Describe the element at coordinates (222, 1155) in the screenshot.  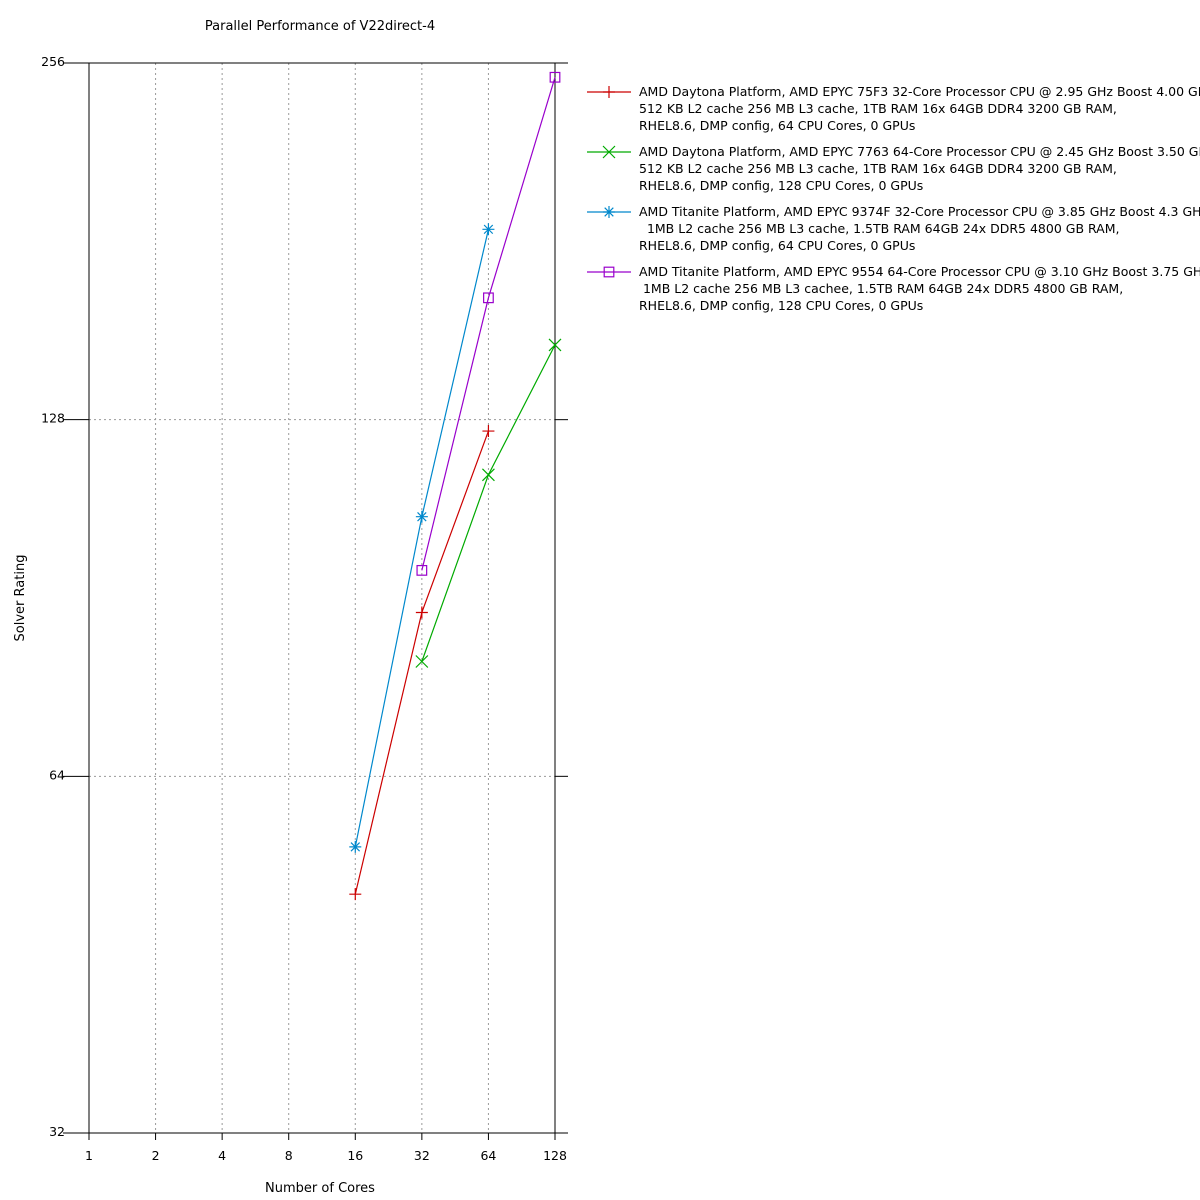
I see `x-tick-label: 4` at that location.